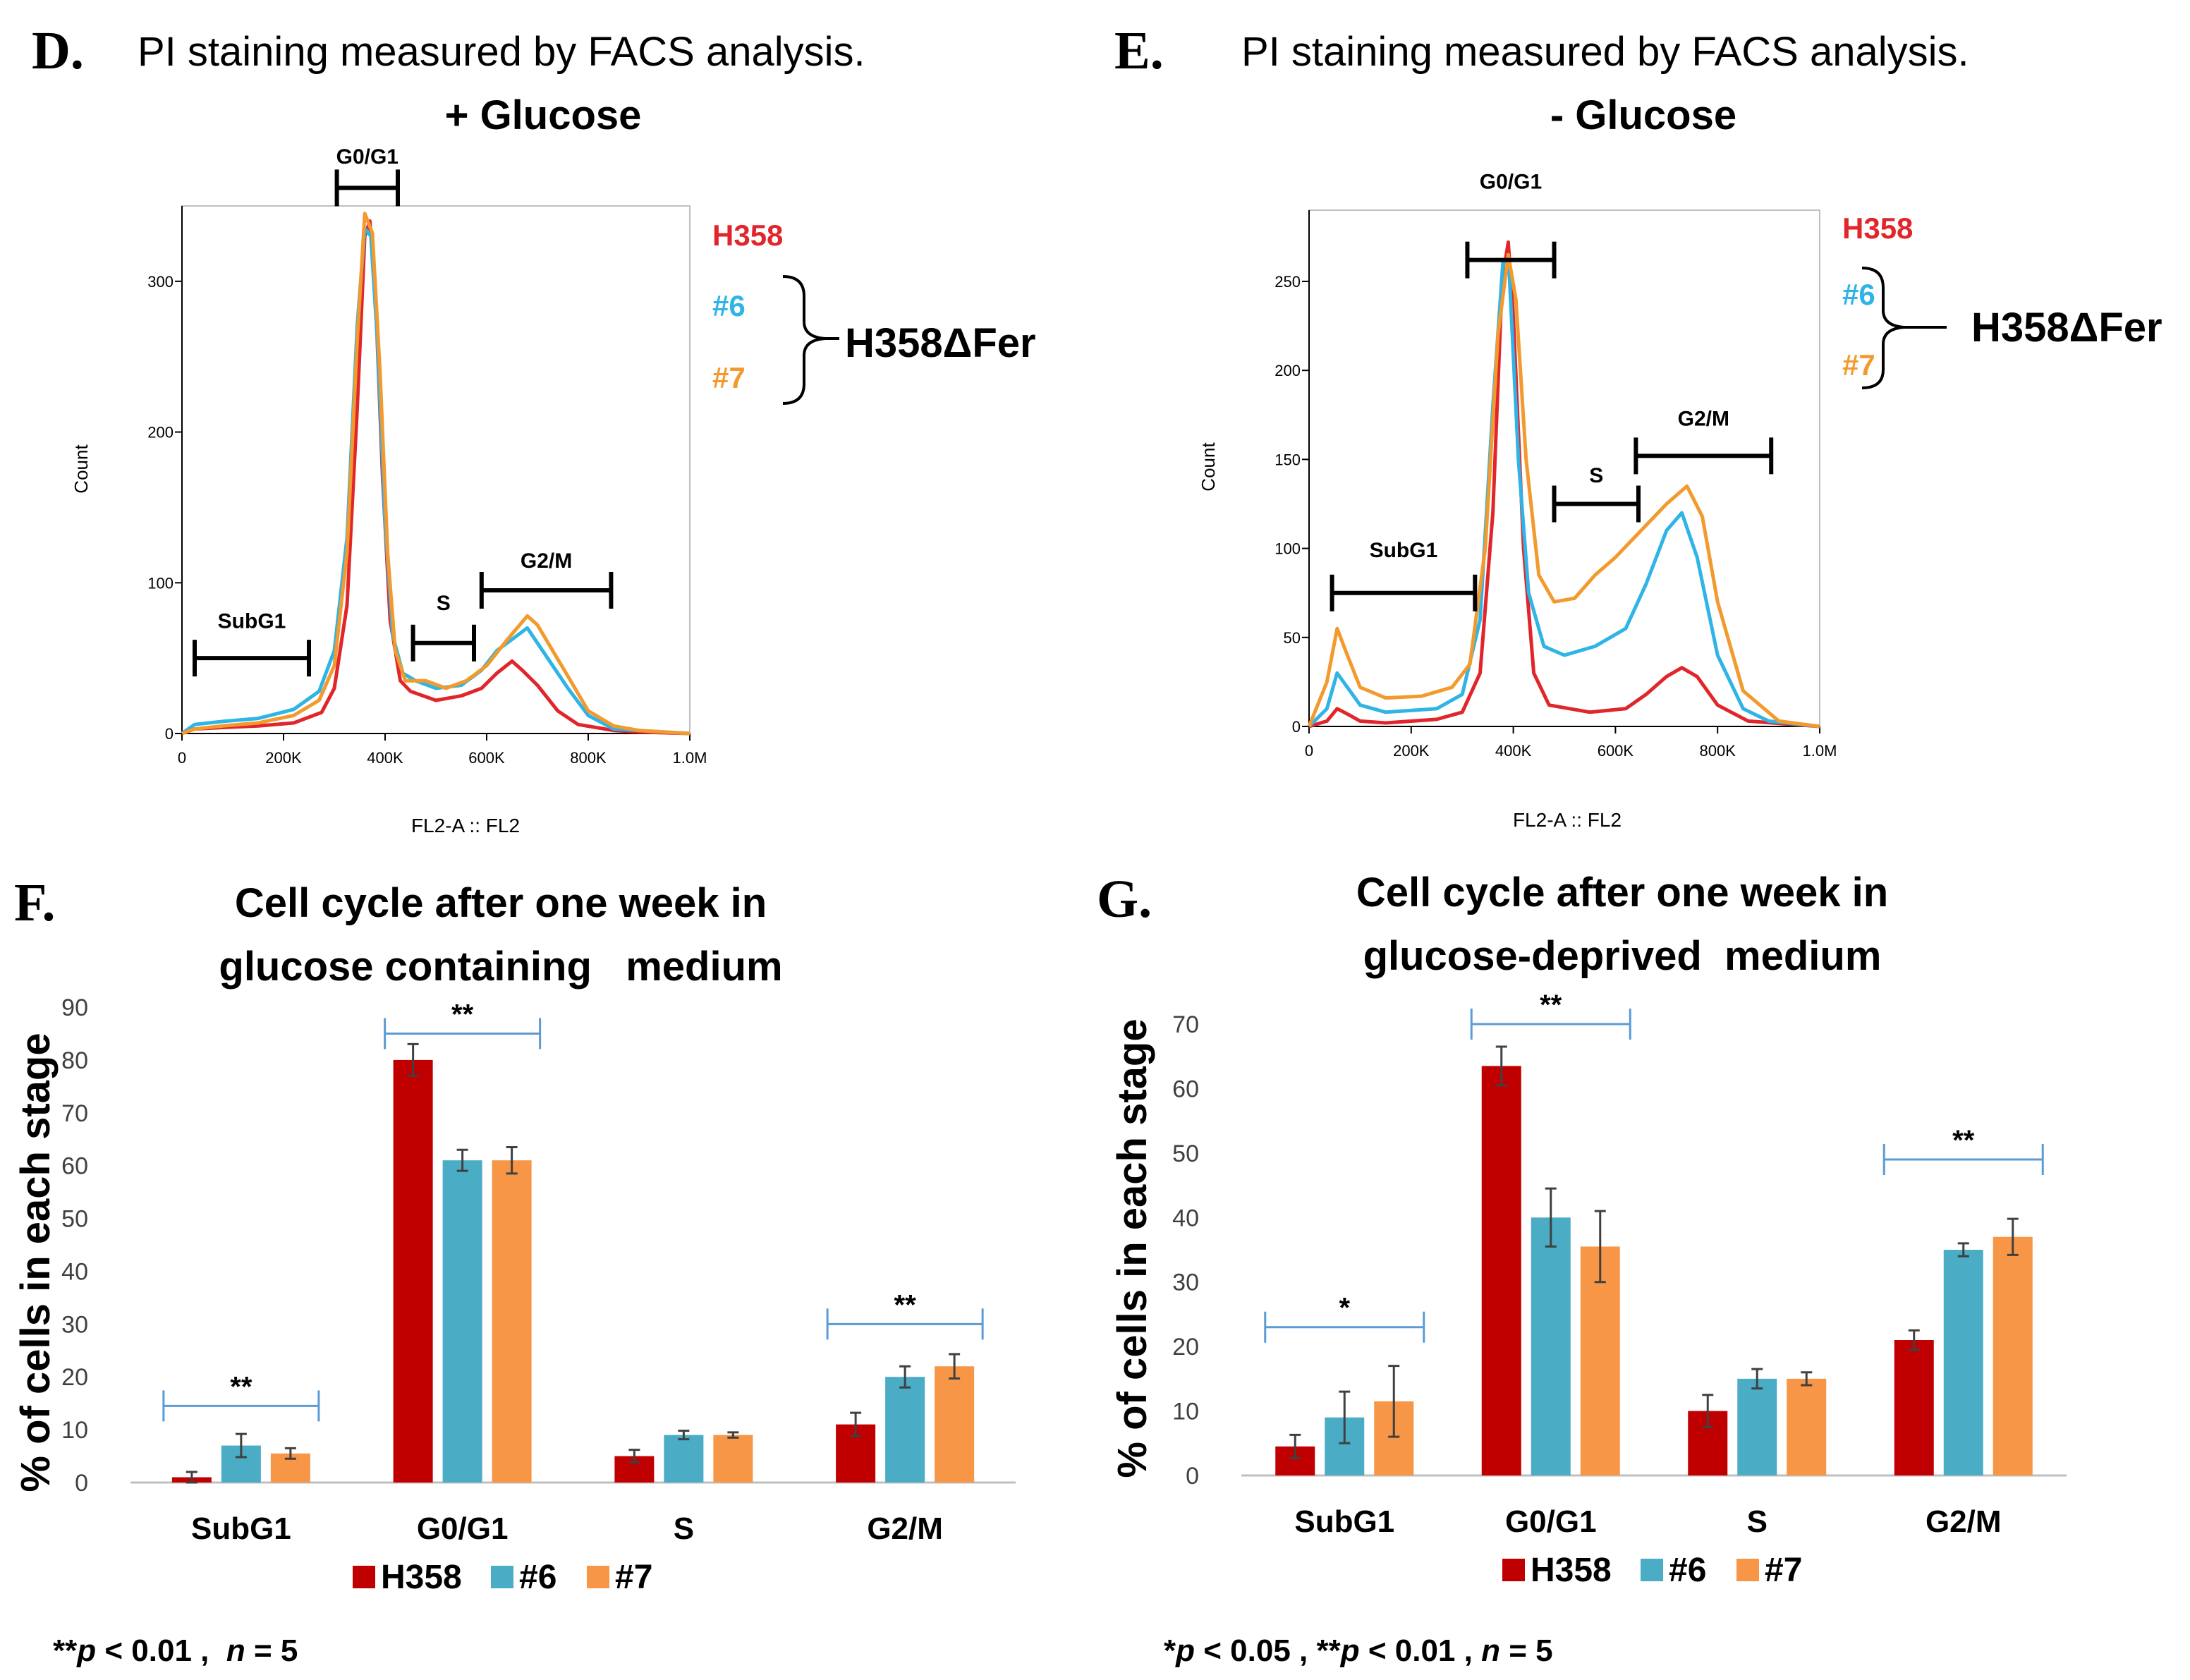 The height and width of the screenshot is (1680, 2190). I want to click on panel-g-letter: G., so click(1124, 899).